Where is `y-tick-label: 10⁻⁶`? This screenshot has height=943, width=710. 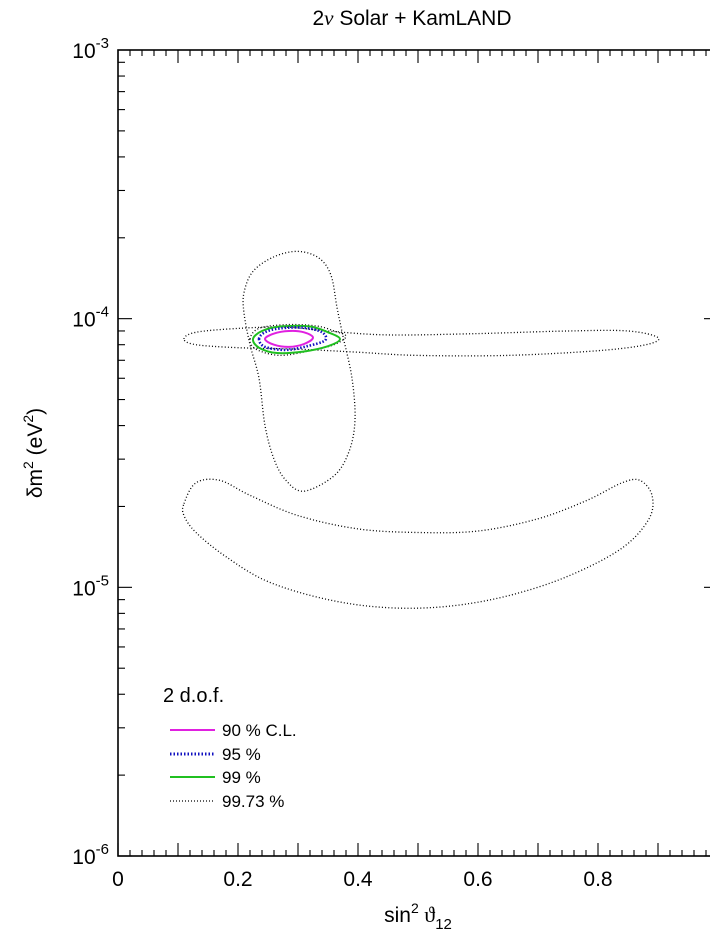 y-tick-label: 10⁻⁶ is located at coordinates (90, 855).